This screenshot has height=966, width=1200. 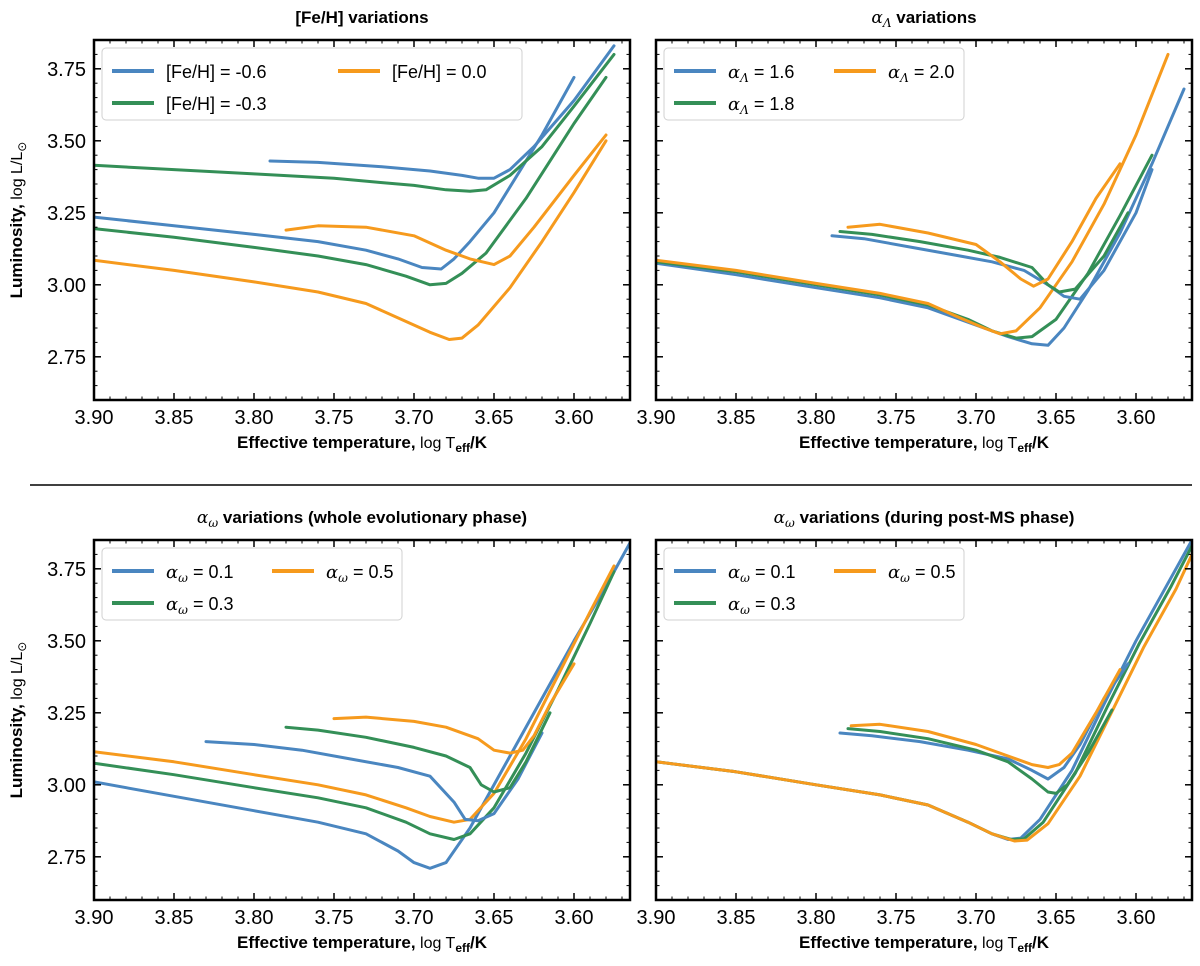 I want to click on panel-title: [Fe/H] variations, so click(x=361, y=17).